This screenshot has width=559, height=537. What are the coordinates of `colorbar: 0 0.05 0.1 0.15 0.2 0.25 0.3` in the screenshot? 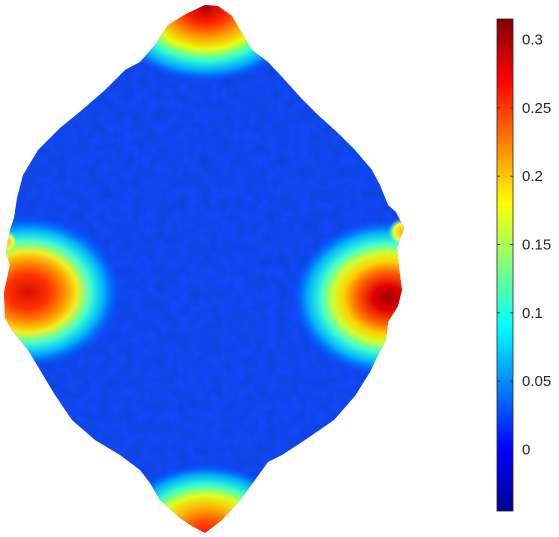 It's located at (523, 265).